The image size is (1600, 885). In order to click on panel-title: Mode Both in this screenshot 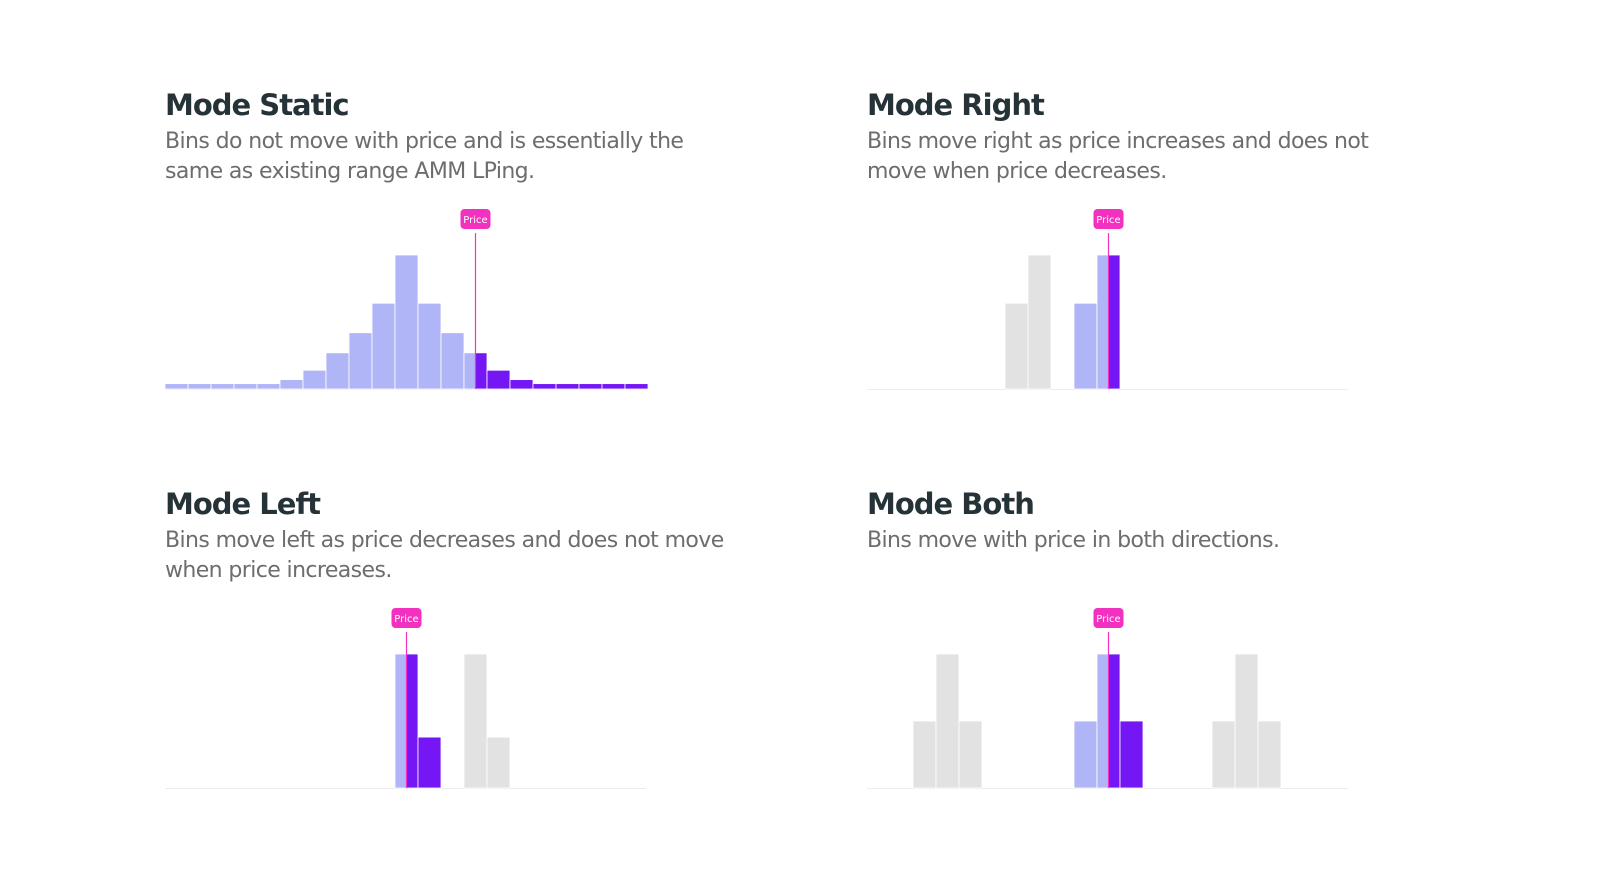, I will do `click(951, 504)`.